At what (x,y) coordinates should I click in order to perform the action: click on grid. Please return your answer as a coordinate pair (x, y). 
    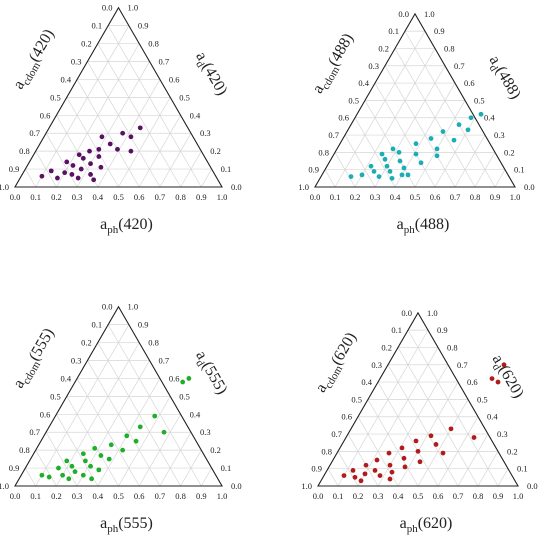
    Looking at the image, I should click on (118, 106).